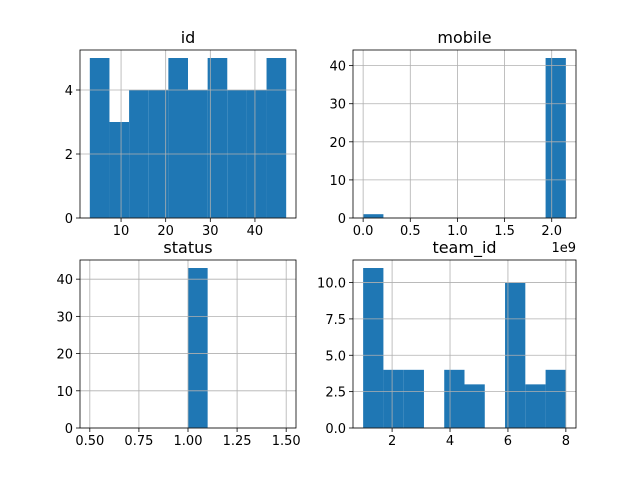  Describe the element at coordinates (121, 231) in the screenshot. I see `x-tick-label: 10` at that location.